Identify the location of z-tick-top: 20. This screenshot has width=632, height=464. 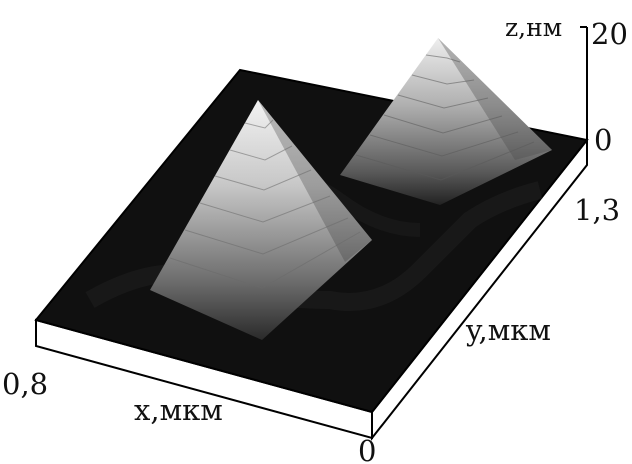
(609, 34).